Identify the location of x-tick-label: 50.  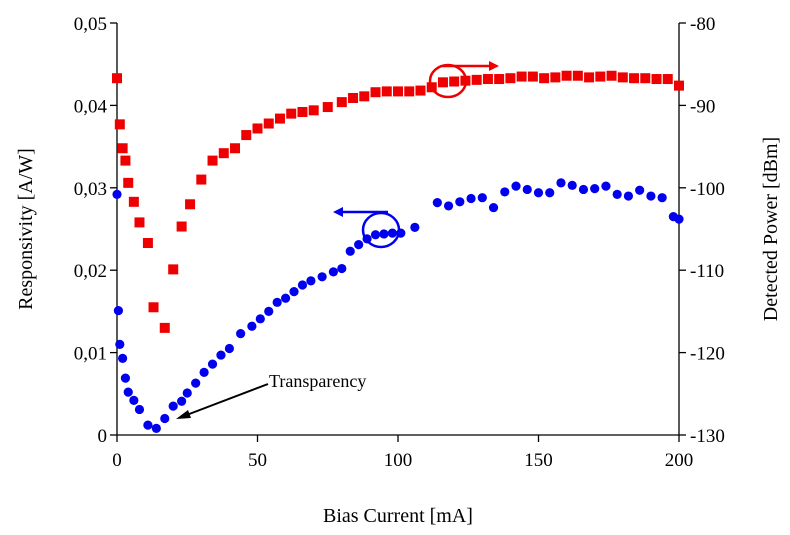
(257, 460).